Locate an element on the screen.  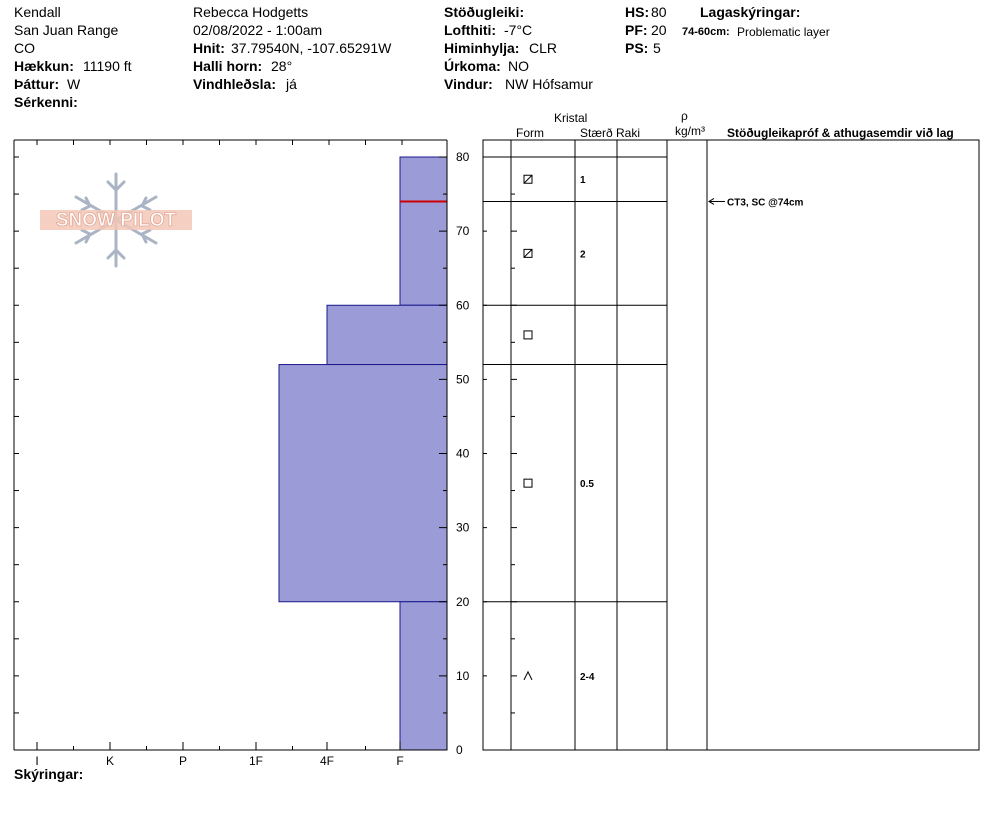
coords-value: 37.79540N, -107.65291W is located at coordinates (311, 48).